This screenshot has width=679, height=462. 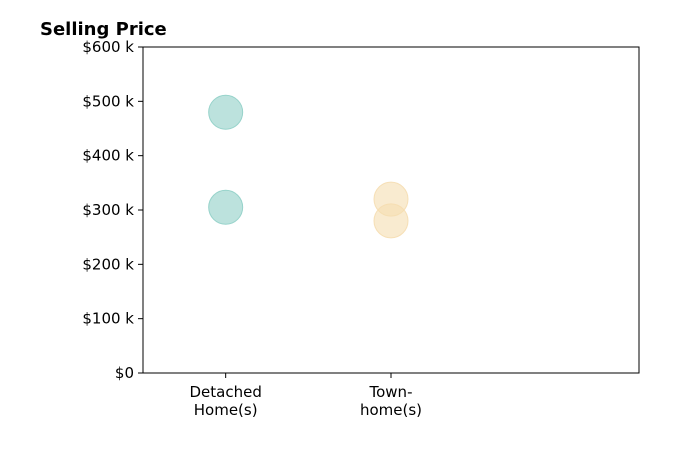 What do you see at coordinates (108, 210) in the screenshot?
I see `y-tick-label: $300 k` at bounding box center [108, 210].